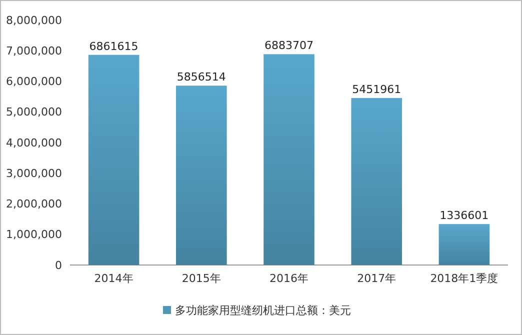 This screenshot has height=335, width=522. What do you see at coordinates (34, 112) in the screenshot?
I see `y-tick-label: 5,000,000` at bounding box center [34, 112].